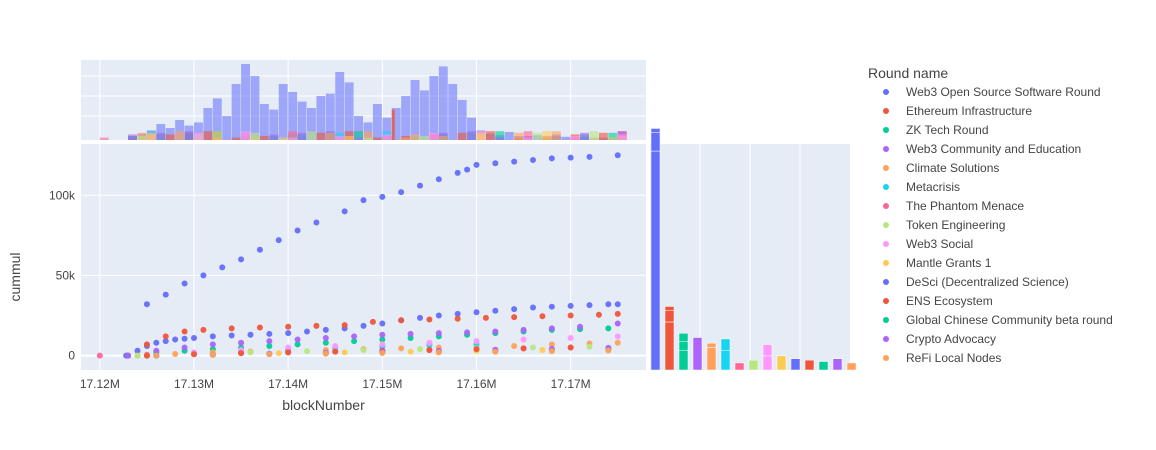 This screenshot has width=1156, height=450. I want to click on y-axis-title: cummul, so click(15, 276).